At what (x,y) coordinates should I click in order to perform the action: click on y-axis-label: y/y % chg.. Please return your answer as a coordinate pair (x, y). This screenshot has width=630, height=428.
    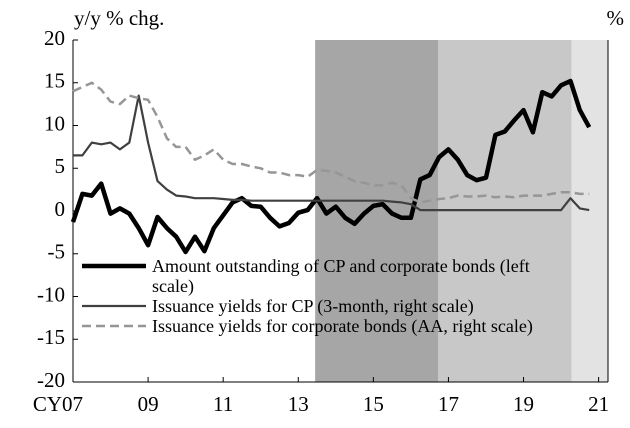
    Looking at the image, I should click on (119, 18).